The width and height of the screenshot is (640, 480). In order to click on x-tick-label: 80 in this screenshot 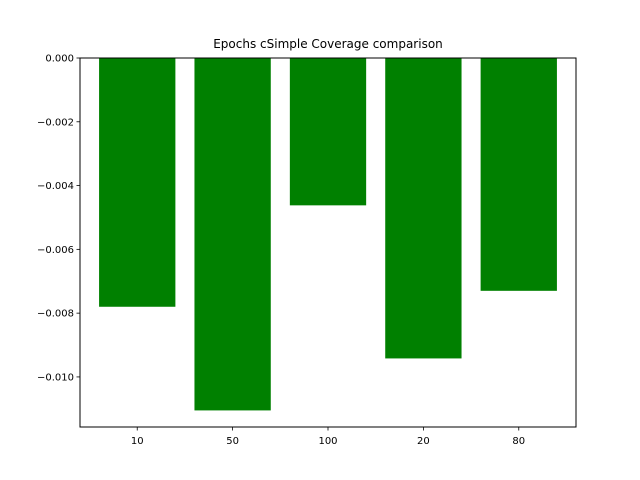, I will do `click(518, 441)`.